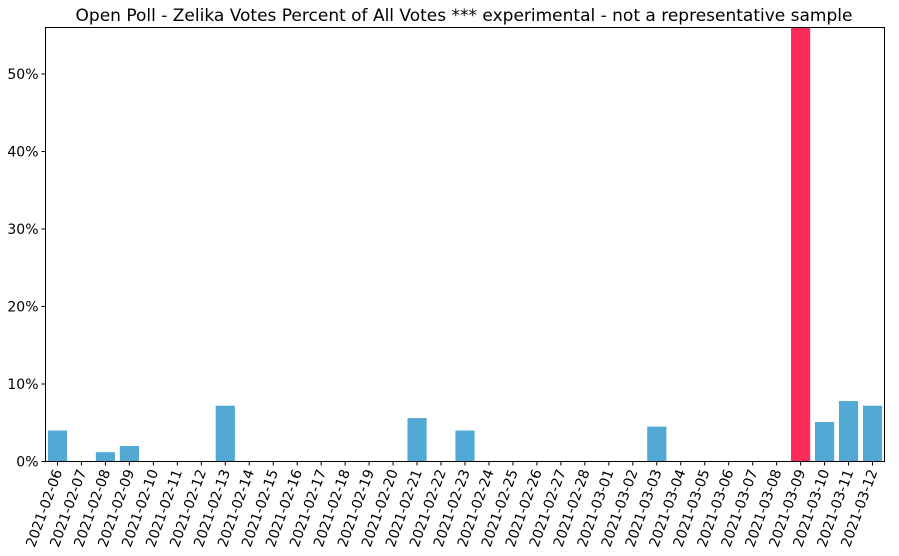  I want to click on y-axis: 0% 10% 20% 30% 40% 50%, so click(26, 269).